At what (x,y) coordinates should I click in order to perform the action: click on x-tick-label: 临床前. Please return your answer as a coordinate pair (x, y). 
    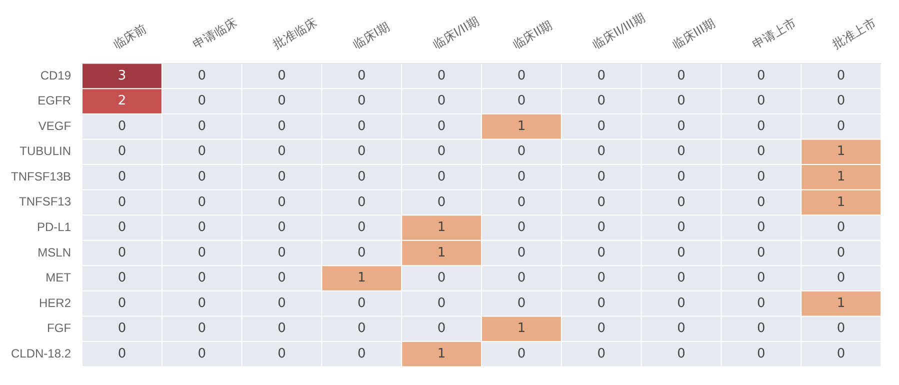
    Looking at the image, I should click on (130, 36).